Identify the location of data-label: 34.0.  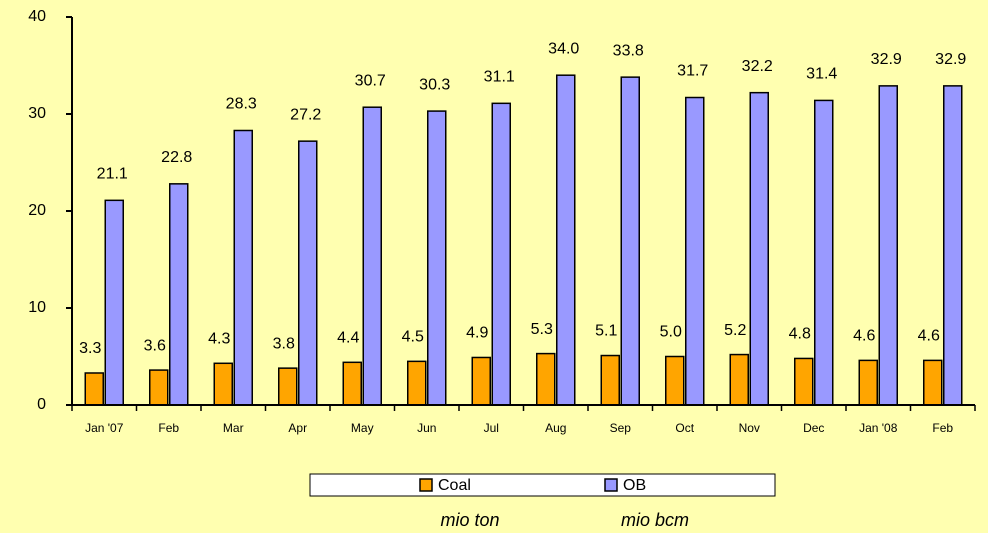
(563, 48).